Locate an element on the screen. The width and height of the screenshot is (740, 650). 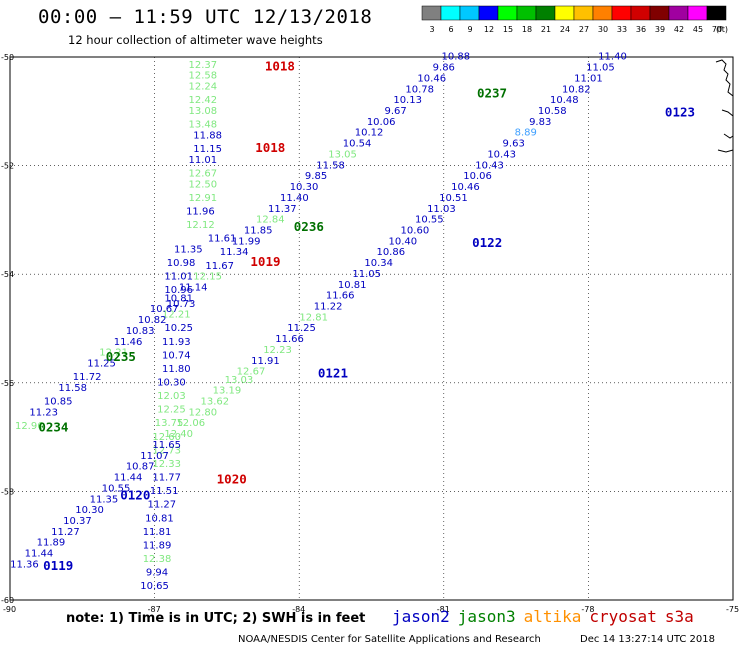
pass-time-label: 0123 is located at coordinates (680, 112).